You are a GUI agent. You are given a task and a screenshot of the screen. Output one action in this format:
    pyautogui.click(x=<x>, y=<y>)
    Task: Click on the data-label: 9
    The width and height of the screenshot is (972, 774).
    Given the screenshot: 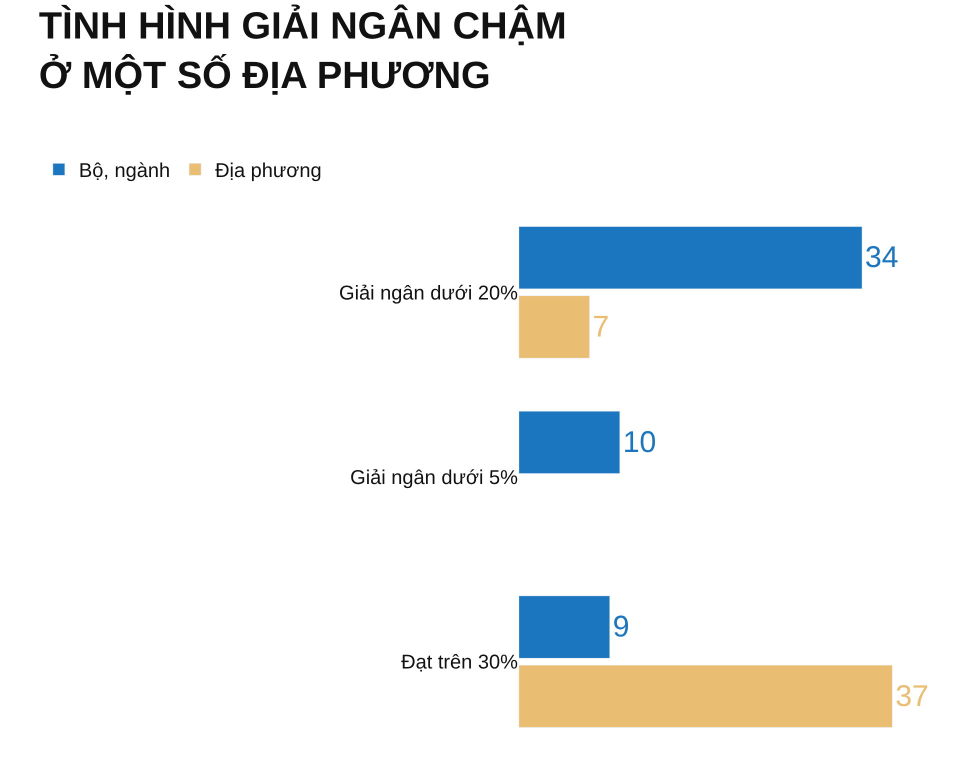 What is the action you would take?
    pyautogui.click(x=621, y=627)
    